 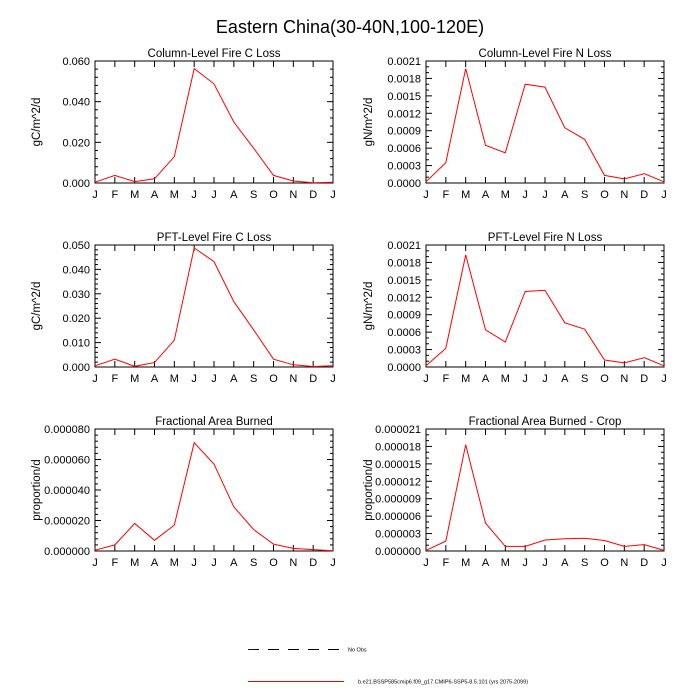 What do you see at coordinates (67, 430) in the screenshot?
I see `y-tick-label: 0.000080` at bounding box center [67, 430].